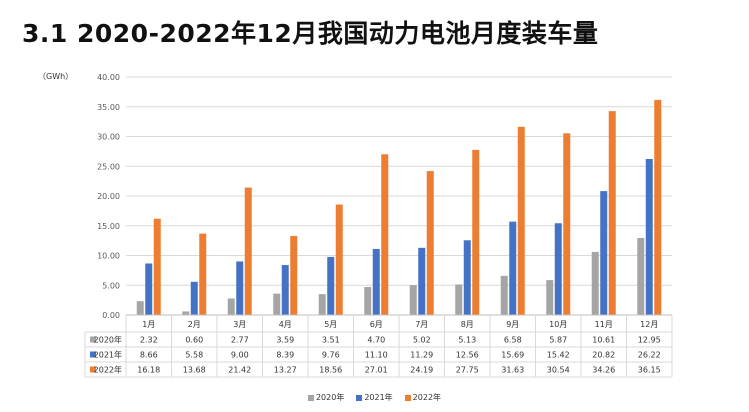 The image size is (749, 412). I want to click on table-cell-value: 3.51, so click(331, 340).